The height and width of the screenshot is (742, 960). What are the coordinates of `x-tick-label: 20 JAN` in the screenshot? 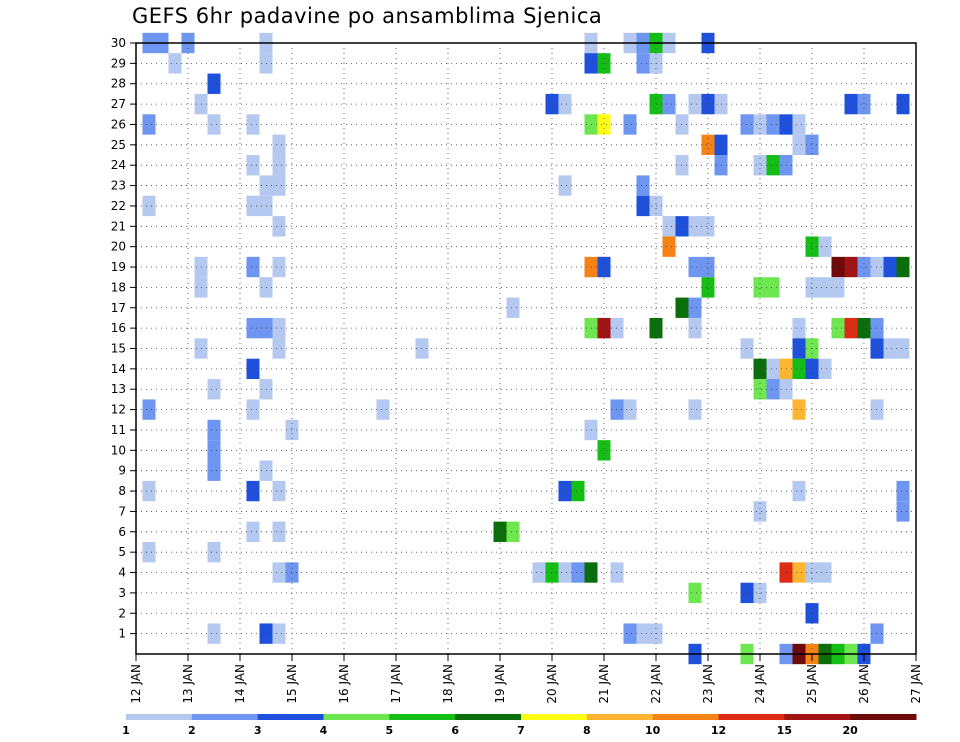 It's located at (552, 684).